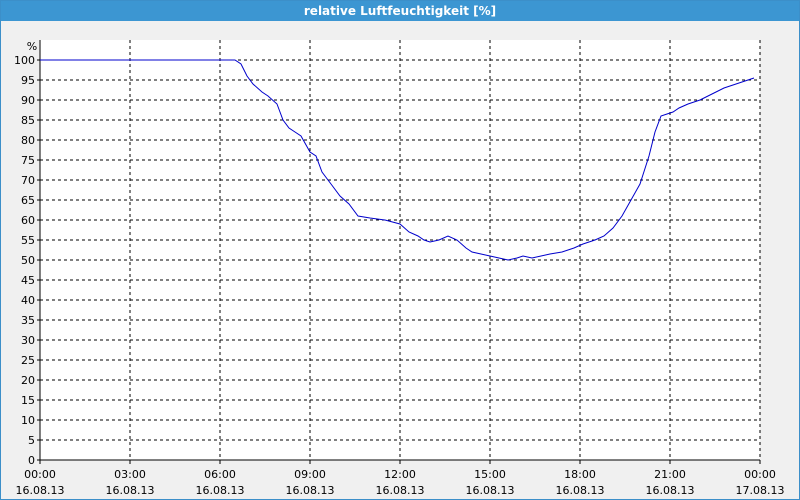 The height and width of the screenshot is (500, 800). I want to click on y-tick-label: 40, so click(28, 300).